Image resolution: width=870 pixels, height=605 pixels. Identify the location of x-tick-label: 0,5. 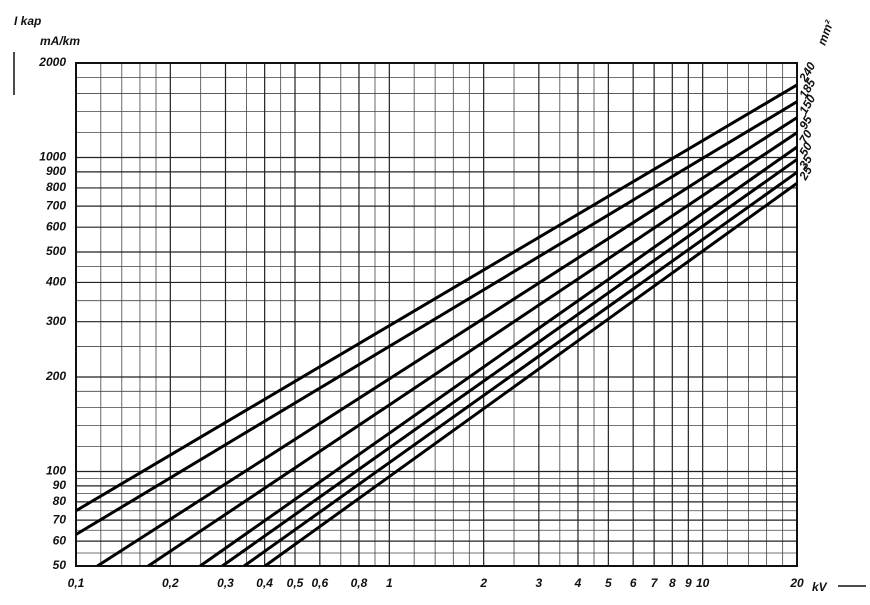
(295, 583).